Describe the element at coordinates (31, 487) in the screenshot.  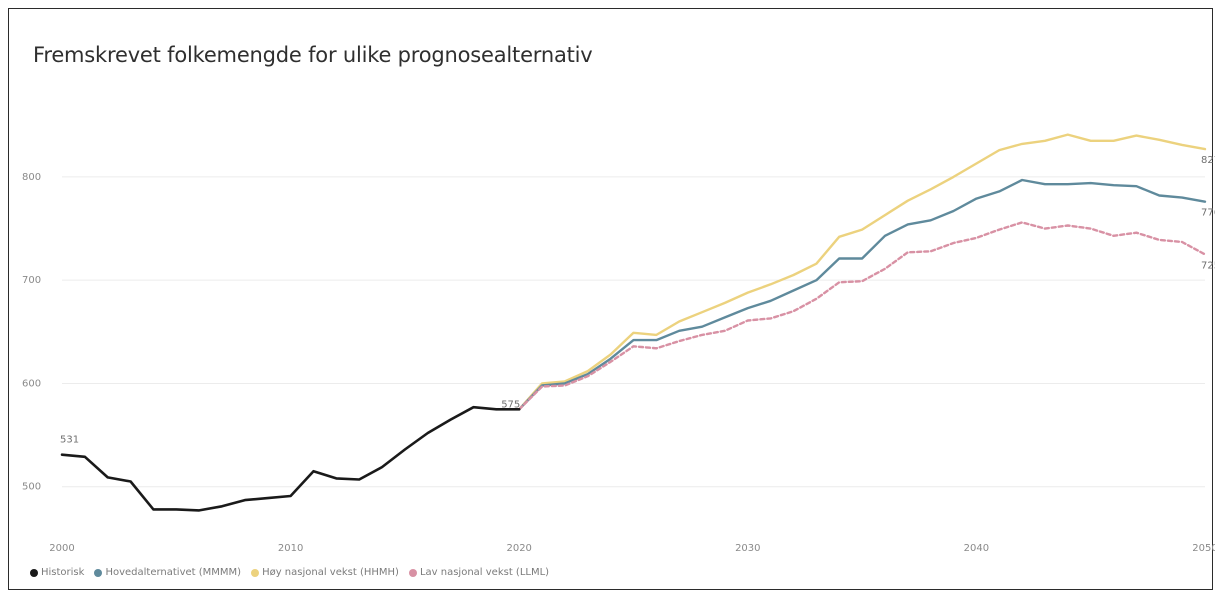
I see `y-tick-label-500: 500` at that location.